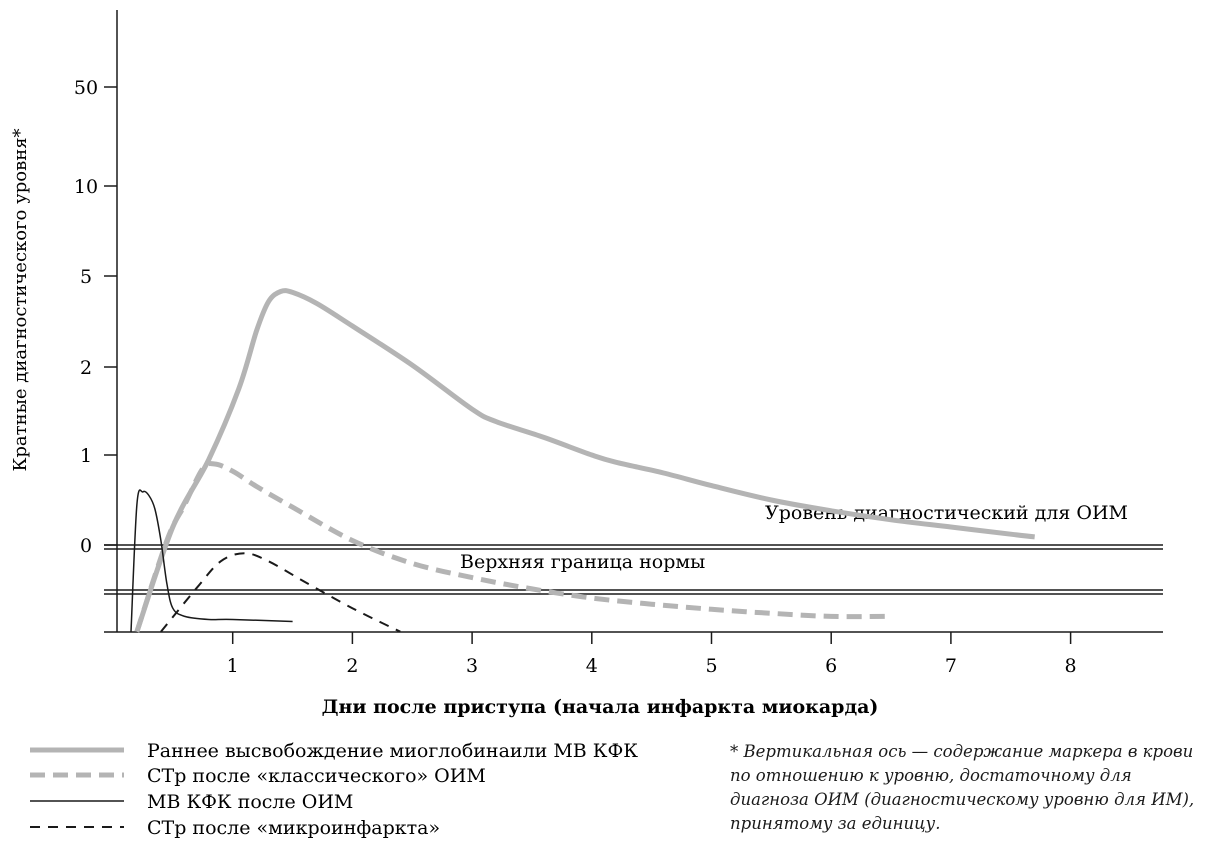 The image size is (1207, 848). Describe the element at coordinates (592, 666) in the screenshot. I see `x-tick-label: 4` at that location.